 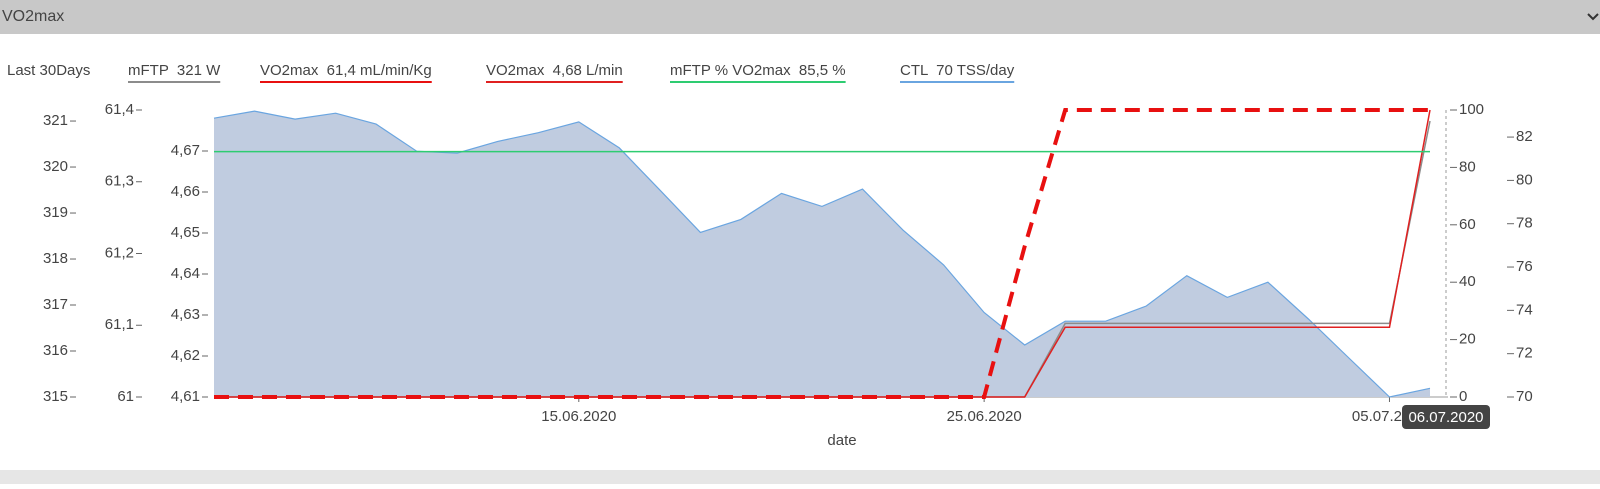 What do you see at coordinates (1467, 281) in the screenshot?
I see `y-tick-label: 40` at bounding box center [1467, 281].